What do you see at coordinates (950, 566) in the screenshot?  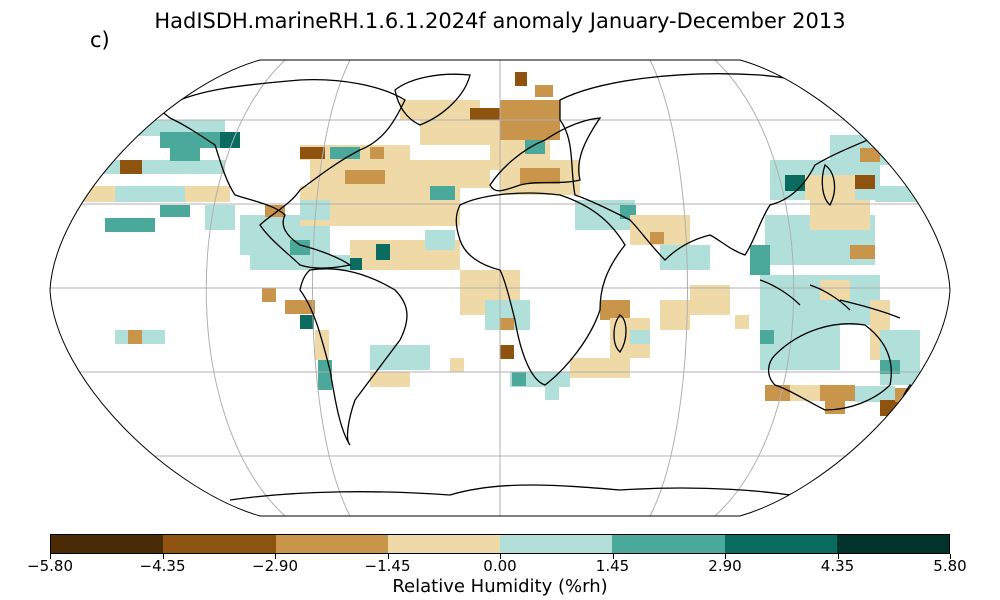 I see `colorbar-tick-label: 5.80` at bounding box center [950, 566].